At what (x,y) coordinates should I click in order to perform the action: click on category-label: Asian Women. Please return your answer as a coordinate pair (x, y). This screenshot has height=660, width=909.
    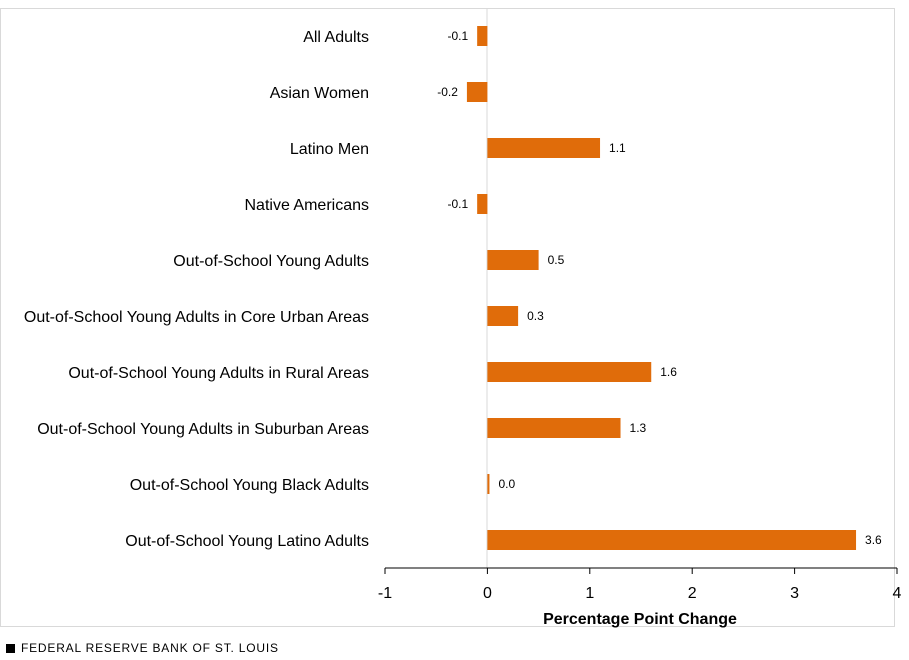
    Looking at the image, I should click on (319, 93).